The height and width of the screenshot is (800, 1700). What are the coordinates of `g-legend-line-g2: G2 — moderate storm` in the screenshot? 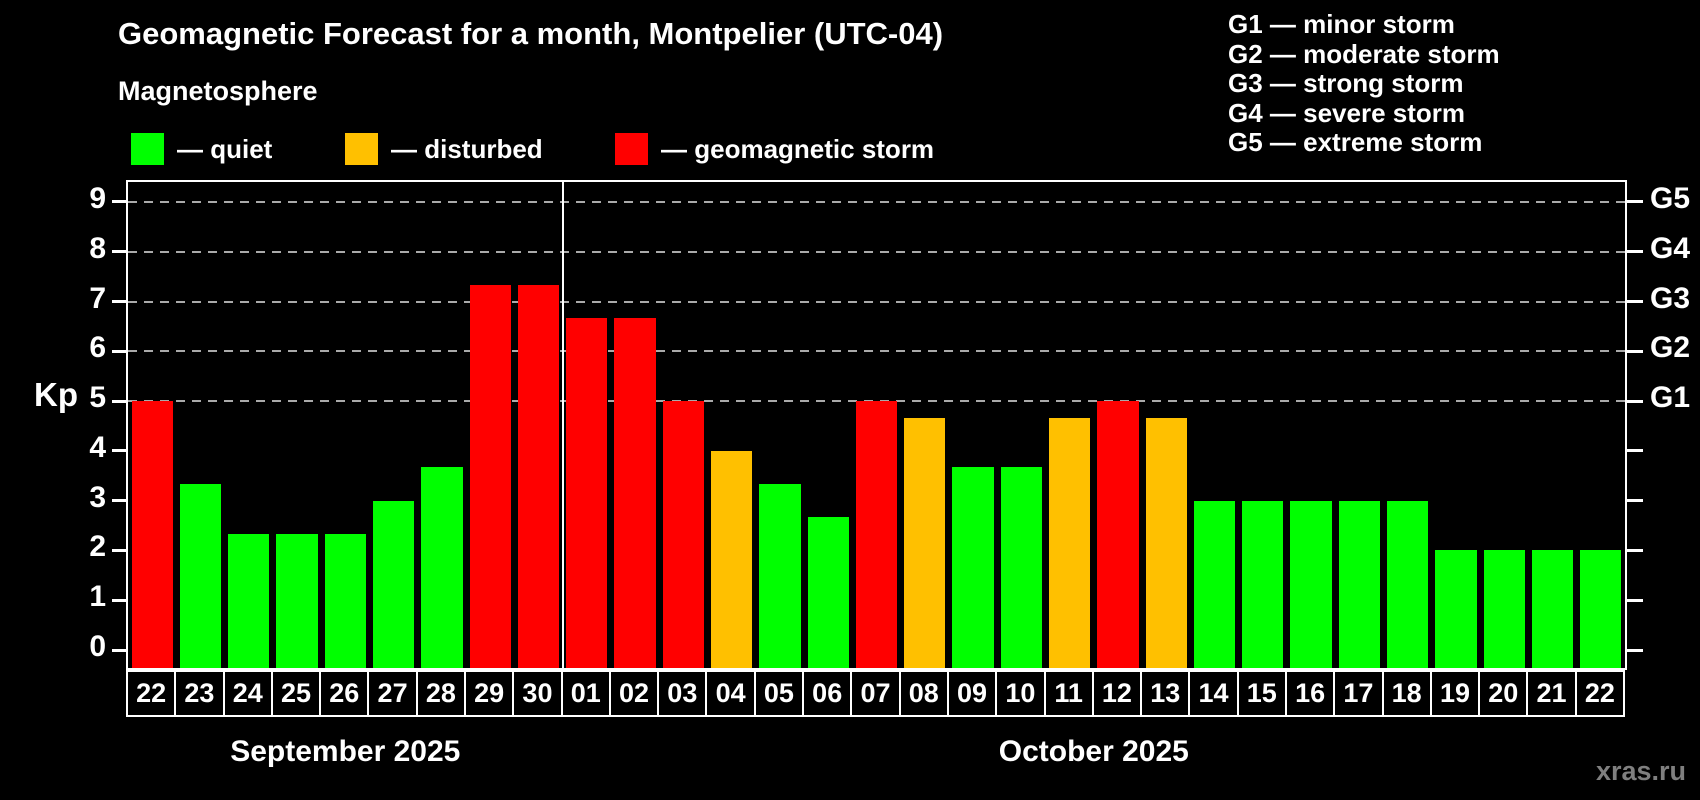 It's located at (1364, 53).